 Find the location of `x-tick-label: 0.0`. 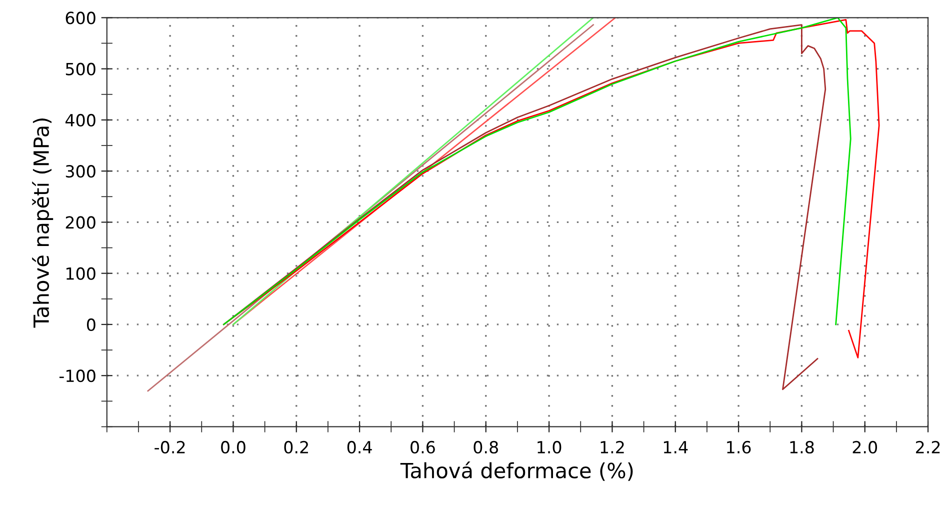

x-tick-label: 0.0 is located at coordinates (233, 447).